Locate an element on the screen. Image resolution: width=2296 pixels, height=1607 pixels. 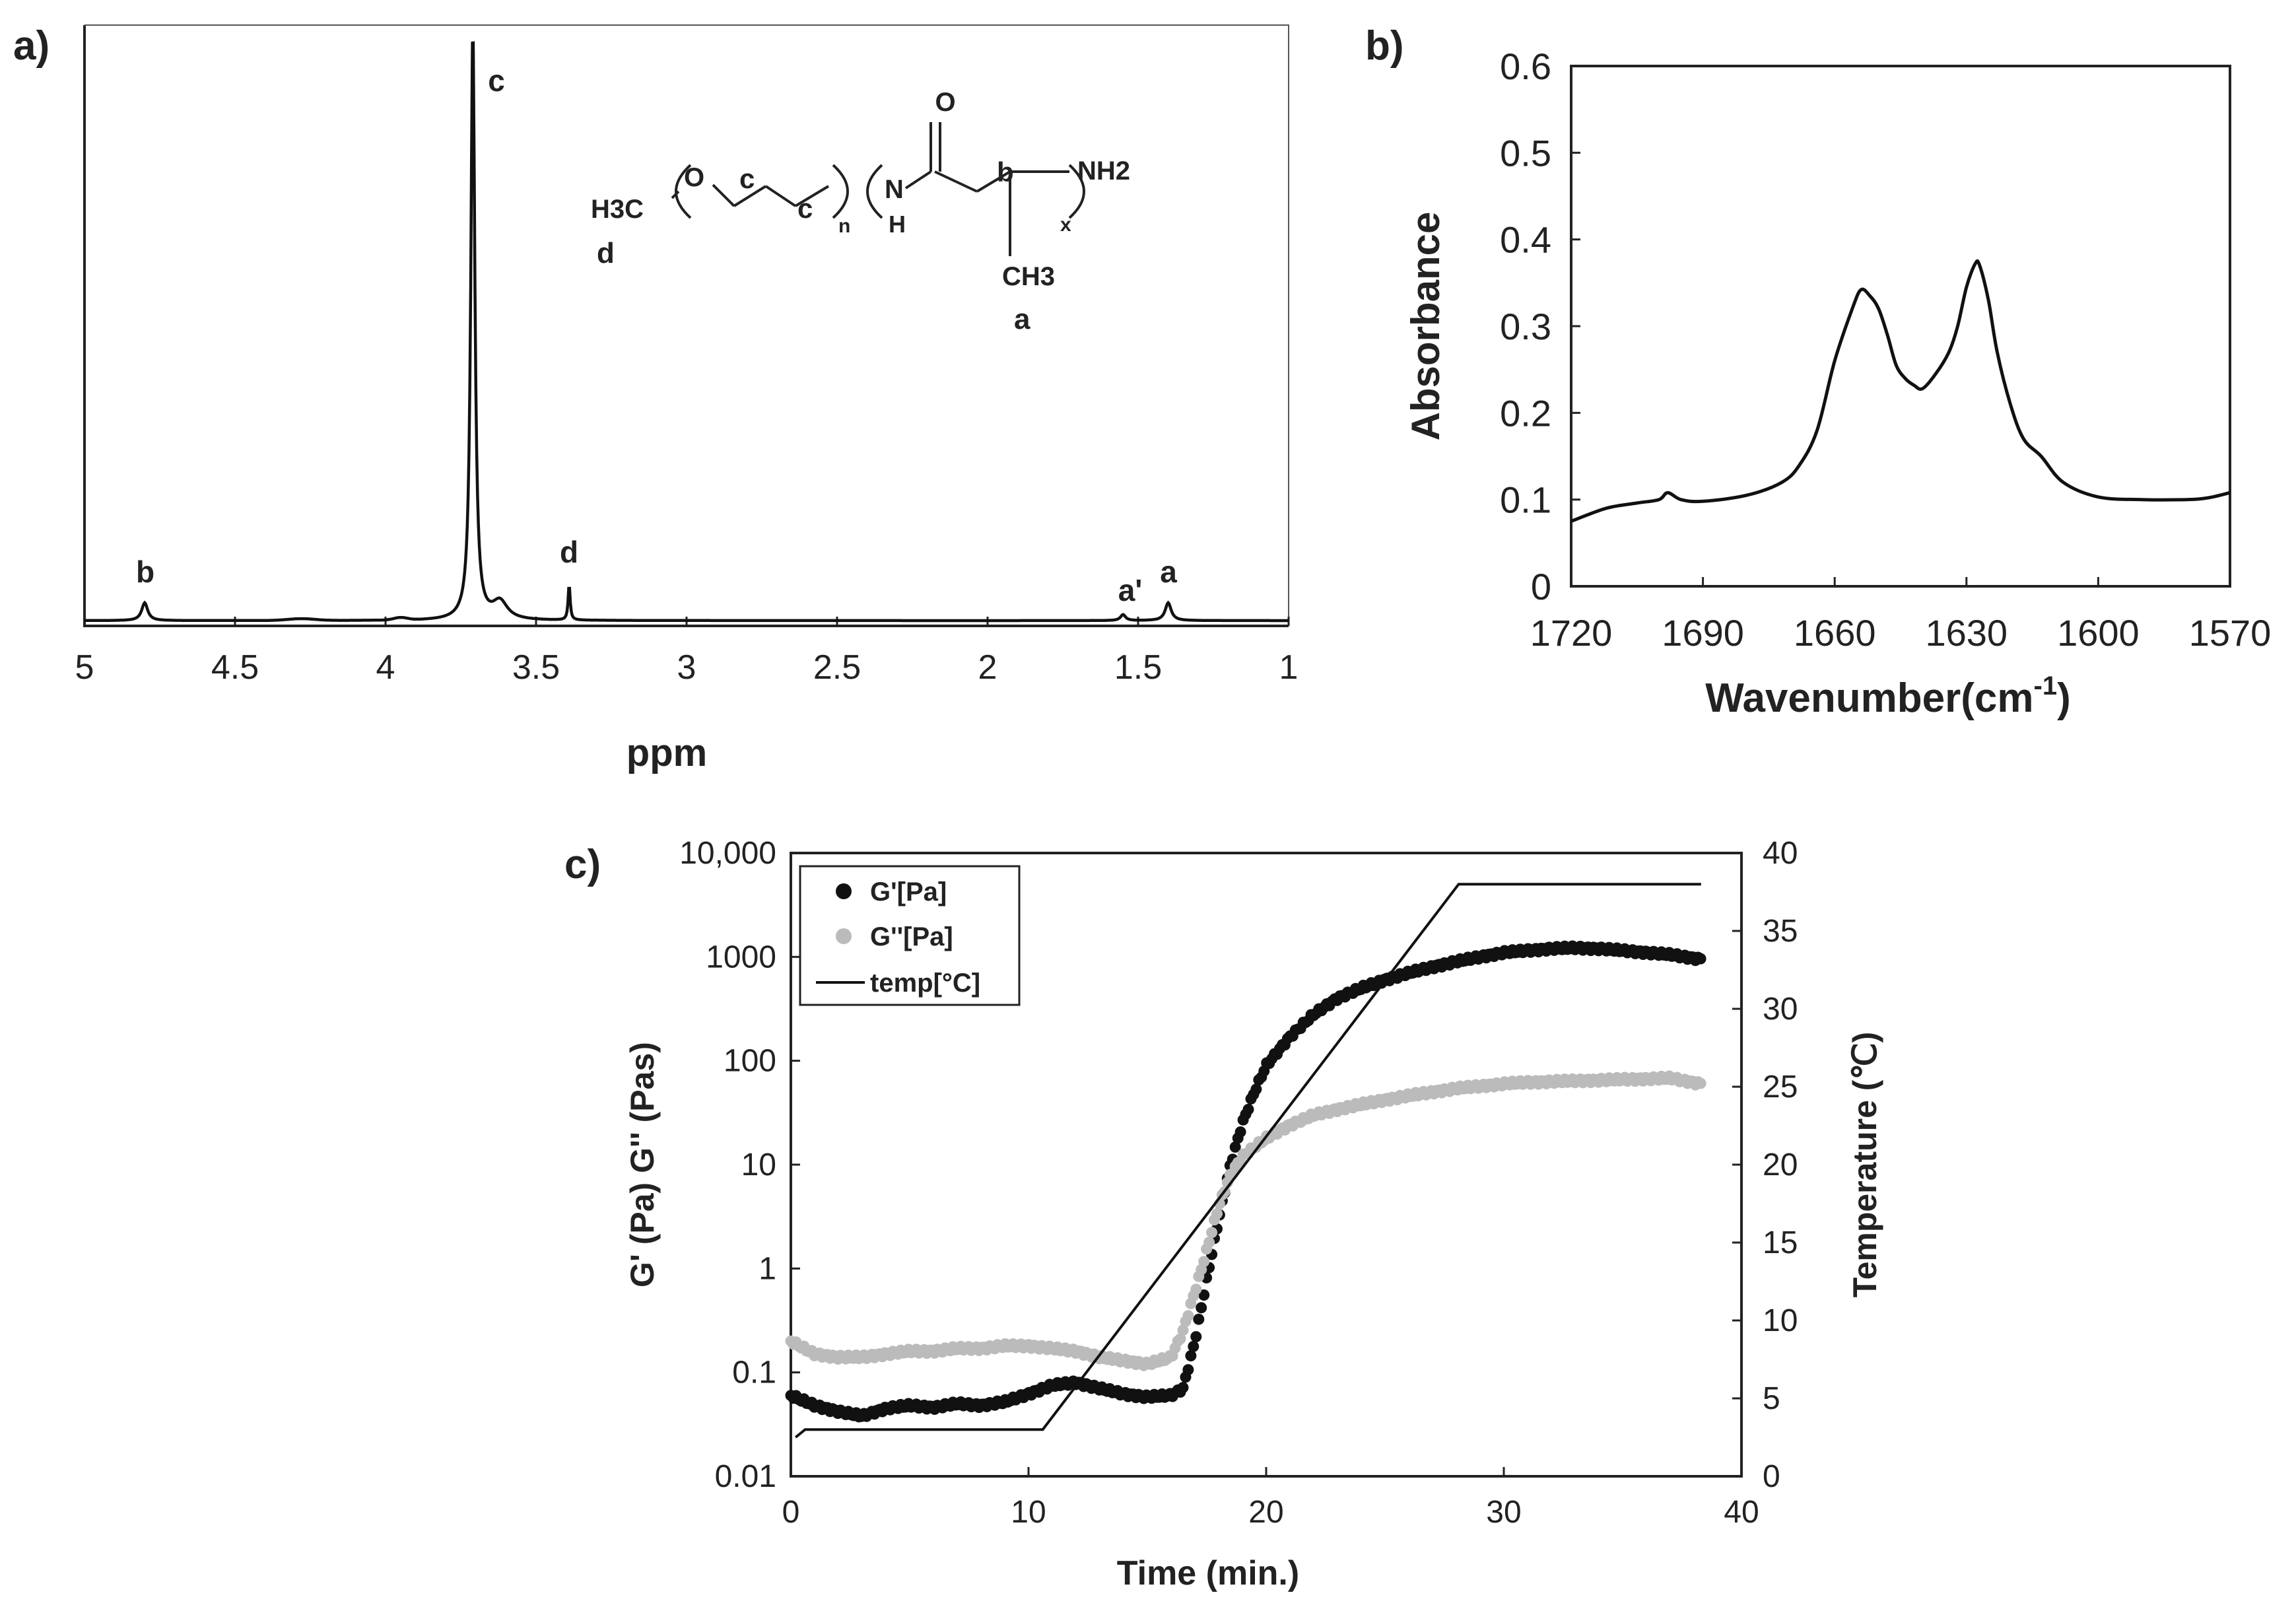
peak-label-4: a is located at coordinates (1168, 572).